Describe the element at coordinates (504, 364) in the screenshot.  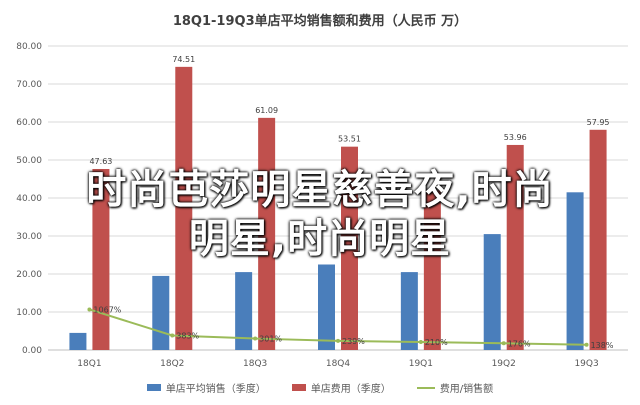
I see `x-tick-label: 19Q2` at that location.